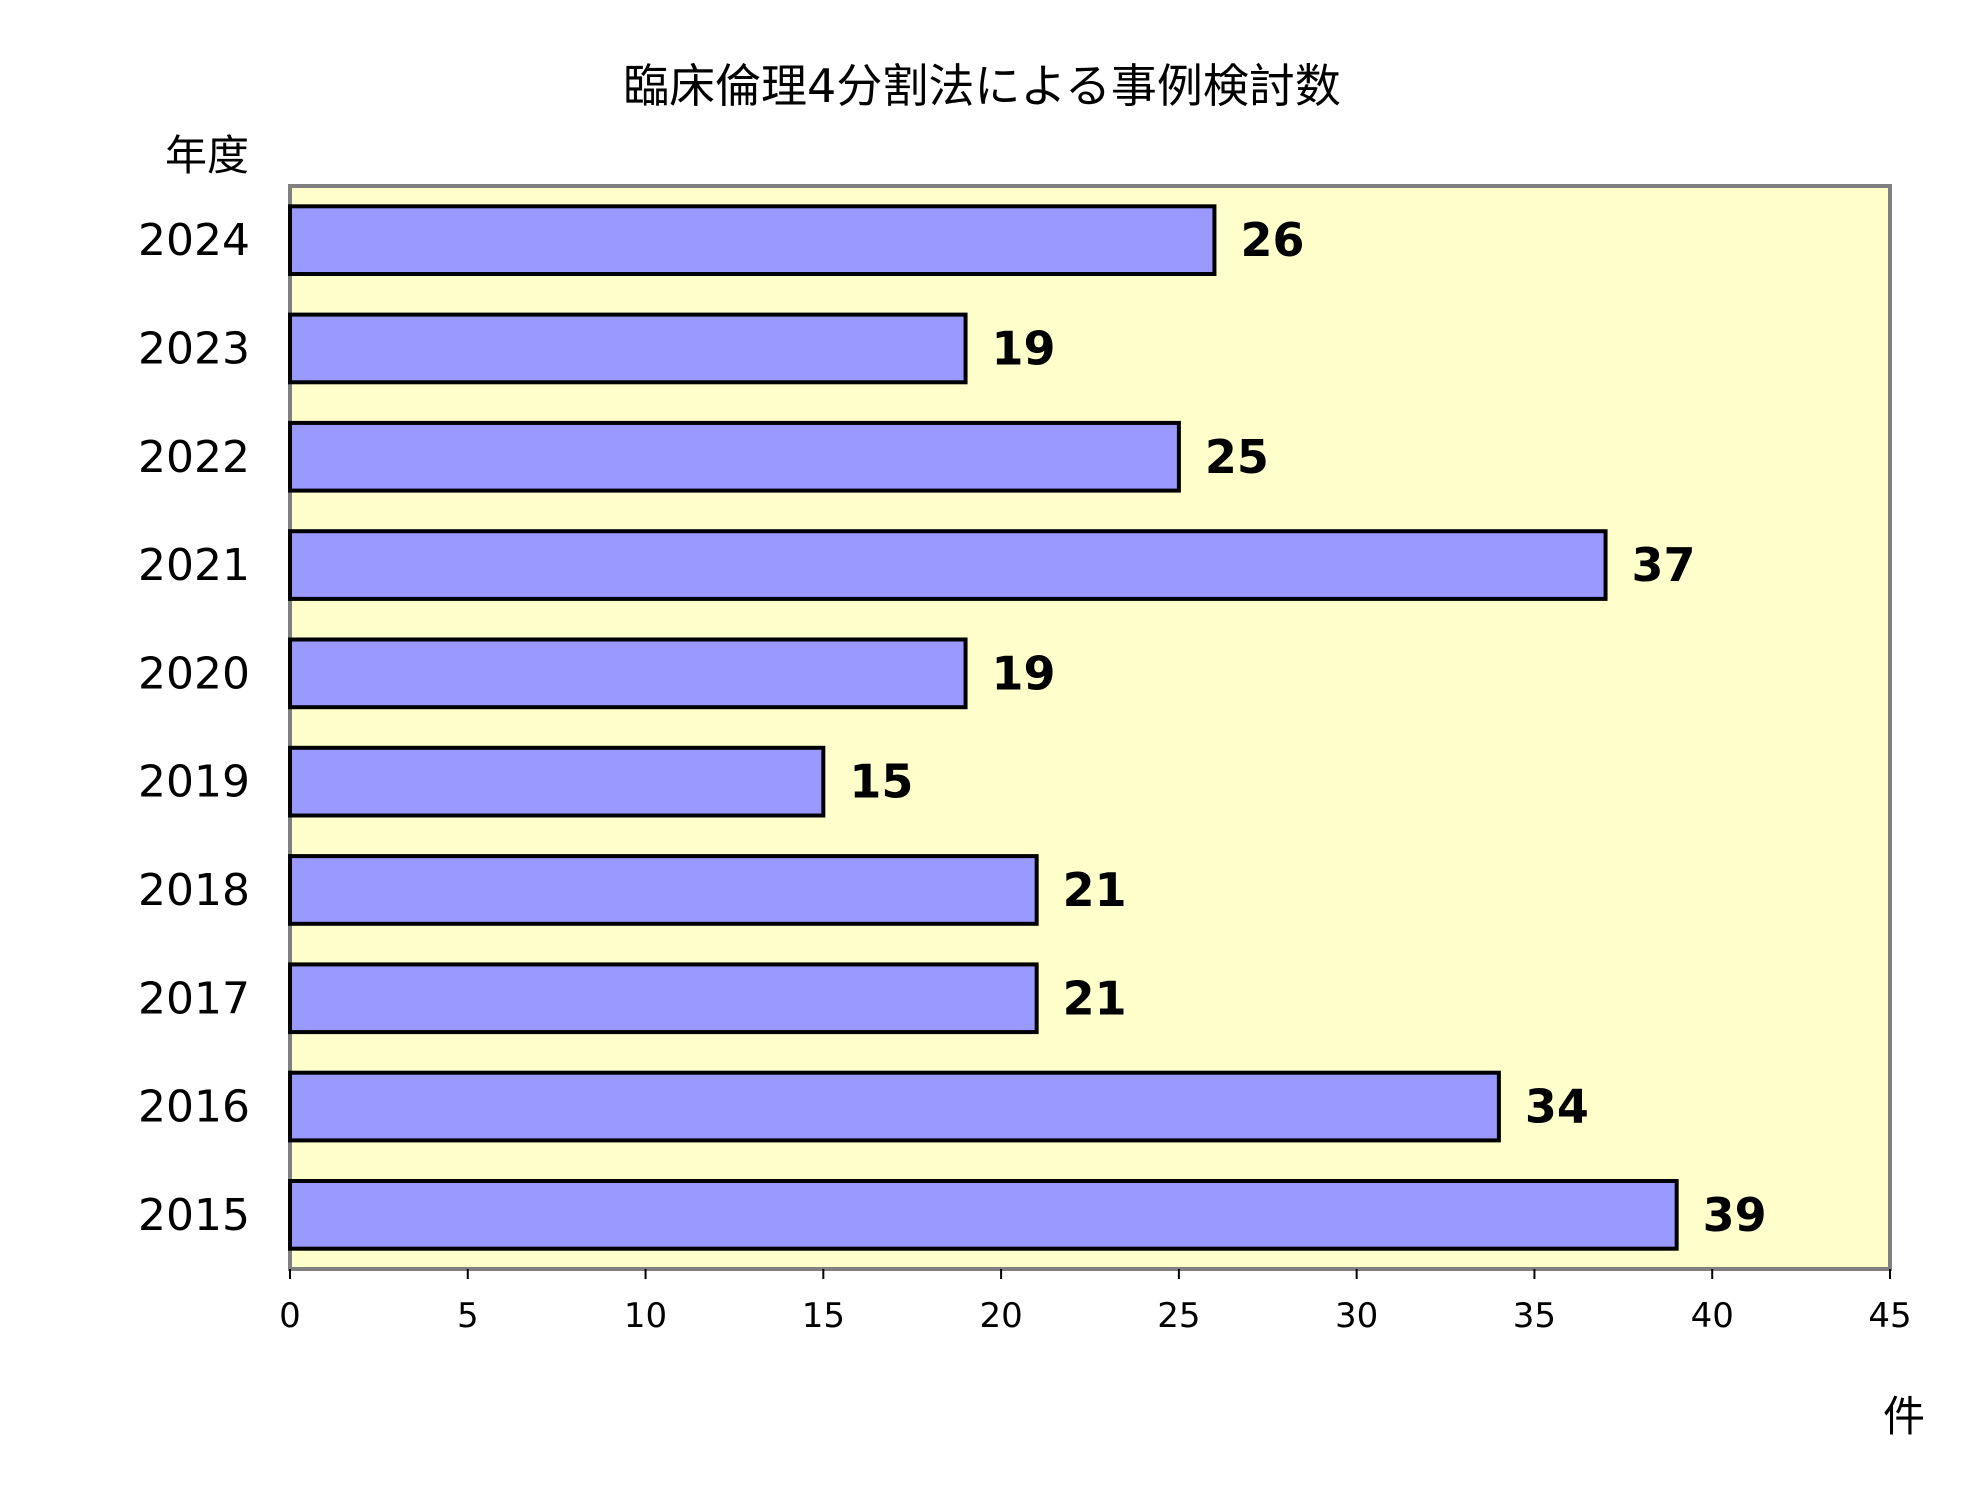  What do you see at coordinates (194, 457) in the screenshot?
I see `category-label-2022: 2022` at bounding box center [194, 457].